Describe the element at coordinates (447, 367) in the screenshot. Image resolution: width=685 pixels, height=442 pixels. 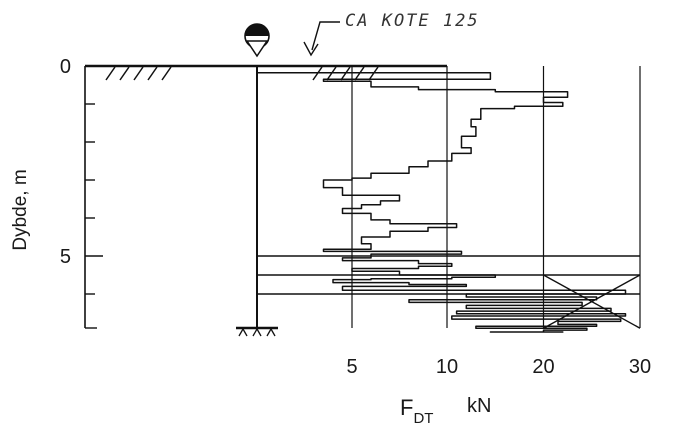
I see `x-tick-label: 10` at that location.